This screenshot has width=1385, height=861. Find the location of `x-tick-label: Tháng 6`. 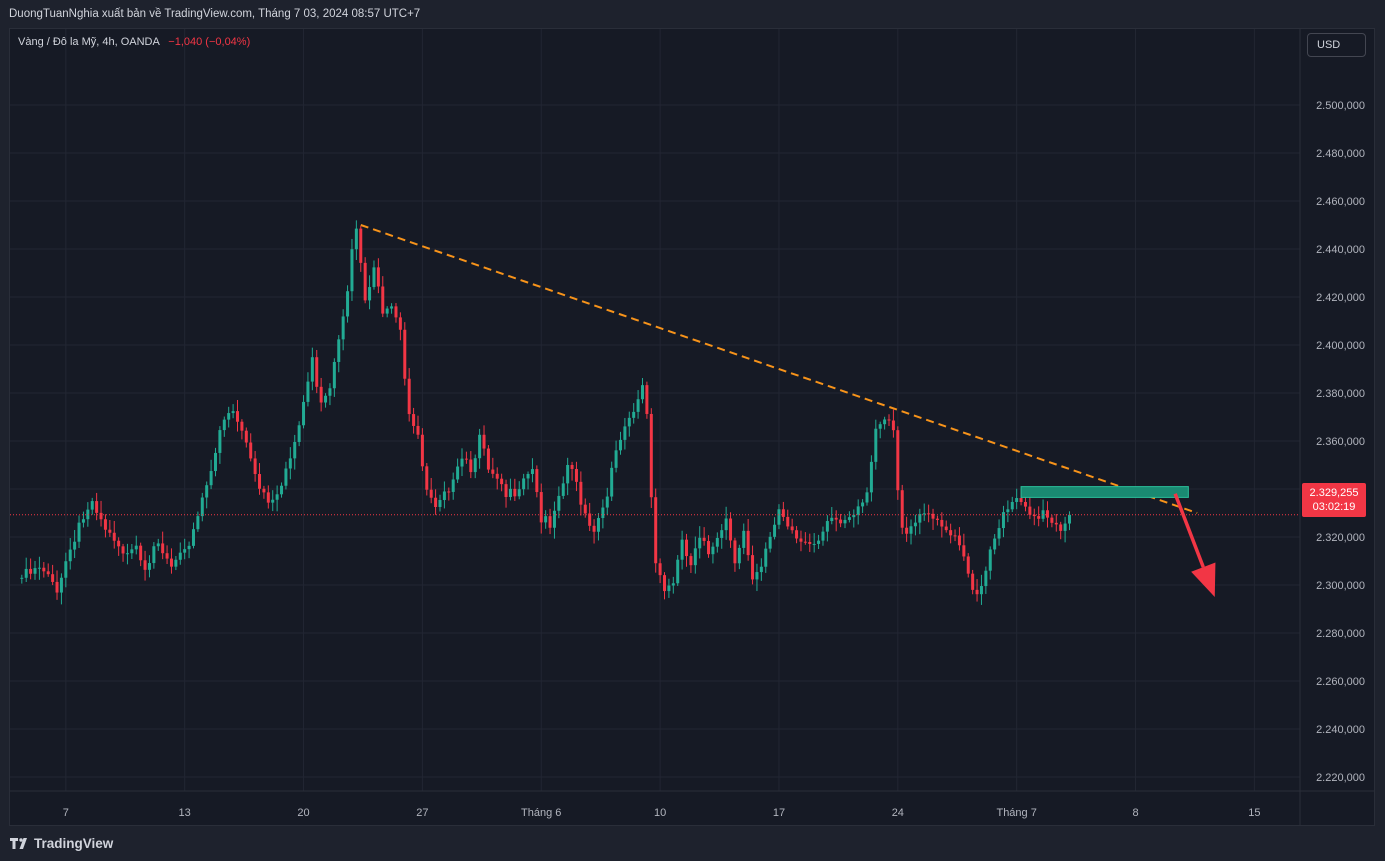

x-tick-label: Tháng 6 is located at coordinates (541, 813).